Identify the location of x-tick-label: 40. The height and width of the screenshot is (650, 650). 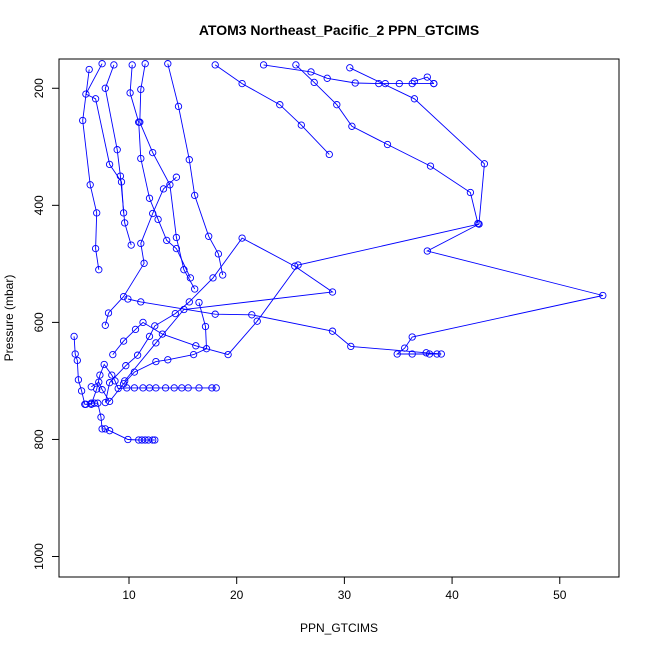
(452, 595).